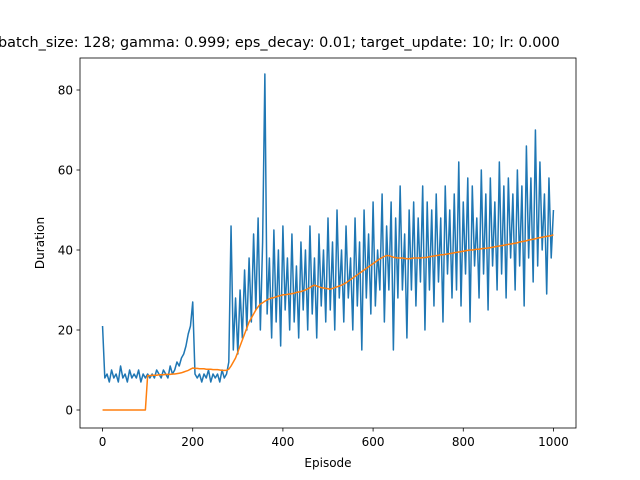 The image size is (640, 480). I want to click on x-tick-label: 800, so click(463, 442).